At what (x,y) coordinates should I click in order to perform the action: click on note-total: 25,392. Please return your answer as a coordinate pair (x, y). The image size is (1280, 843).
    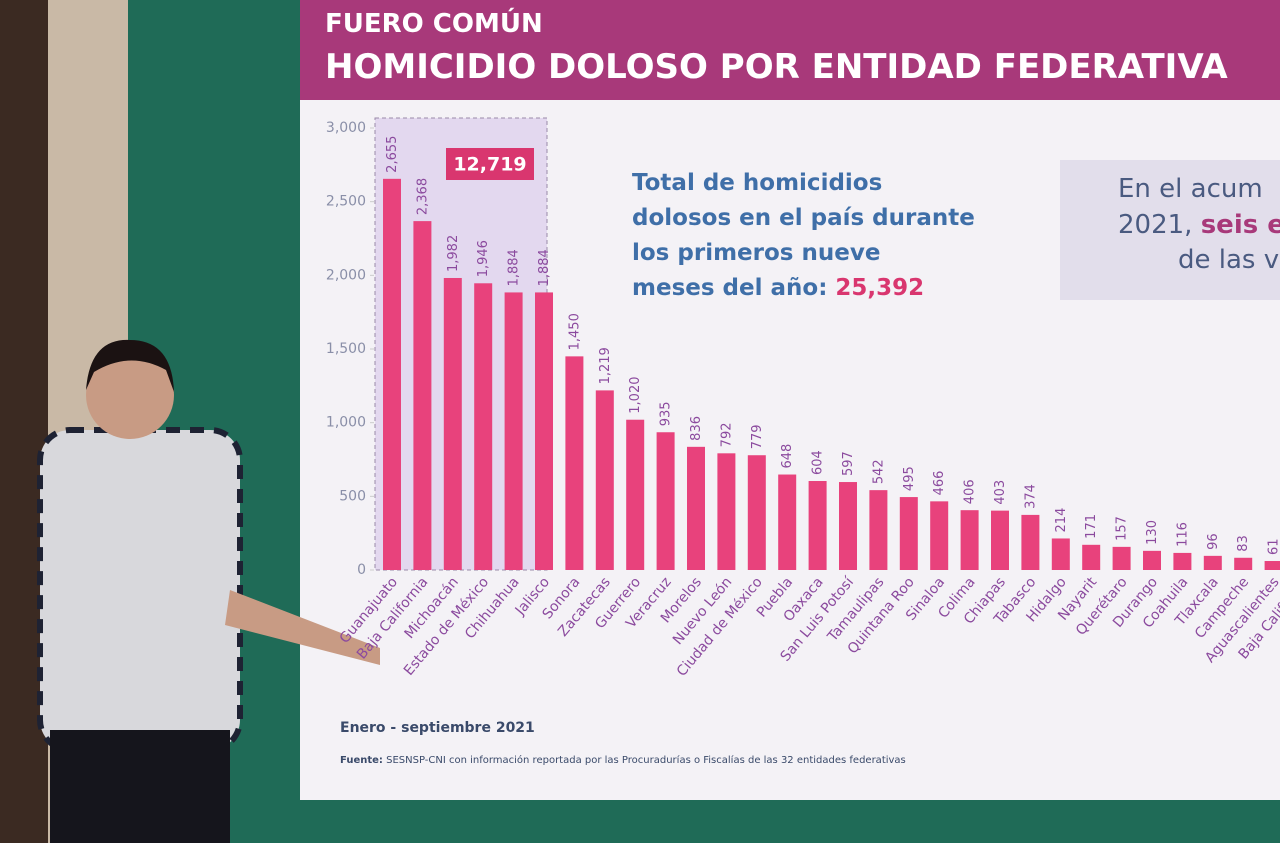
    Looking at the image, I should click on (879, 288).